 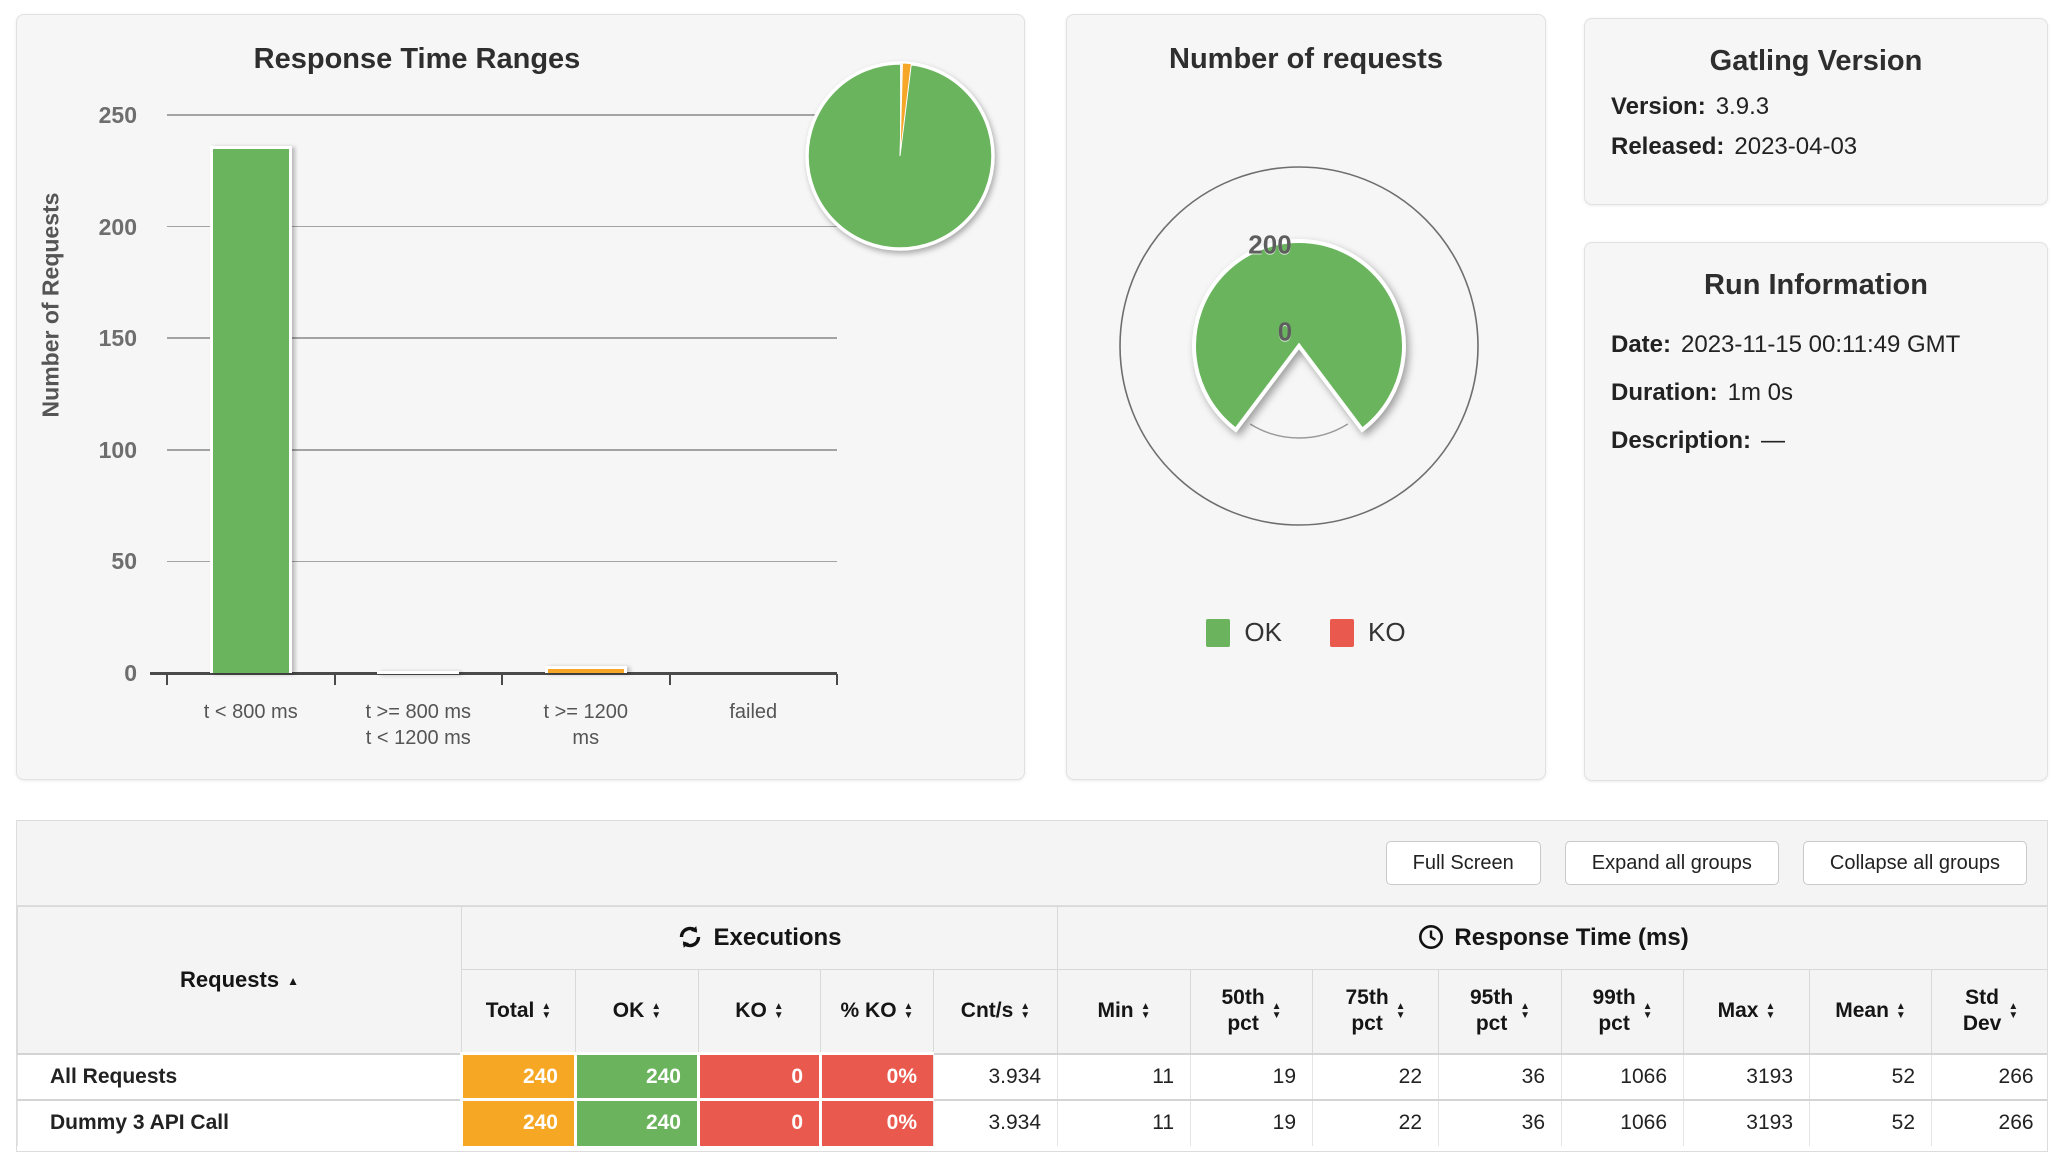 What do you see at coordinates (1821, 344) in the screenshot?
I see `date-value: 2023-11-15 00:11:49 GMT` at bounding box center [1821, 344].